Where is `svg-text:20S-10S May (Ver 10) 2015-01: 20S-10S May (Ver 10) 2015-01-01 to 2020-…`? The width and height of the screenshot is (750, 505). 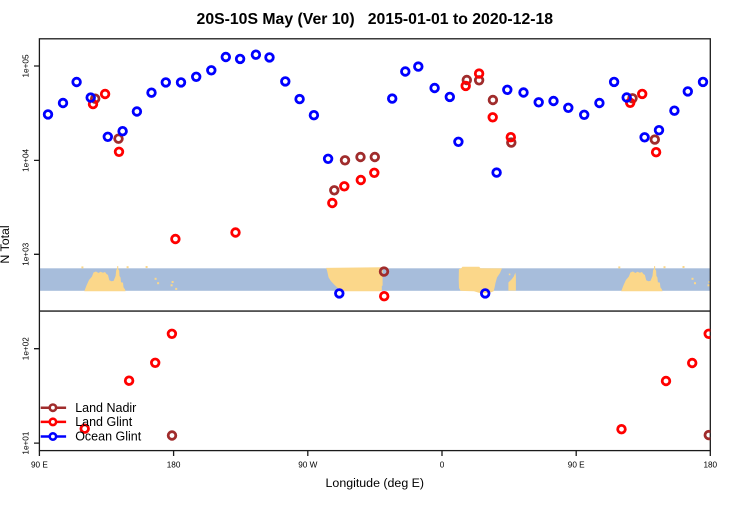 svg-text:20S-10S May (Ver 10) 2015-01: 20S-10S May (Ver 10) 2015-01-01 to 2020-… is located at coordinates (375, 19).